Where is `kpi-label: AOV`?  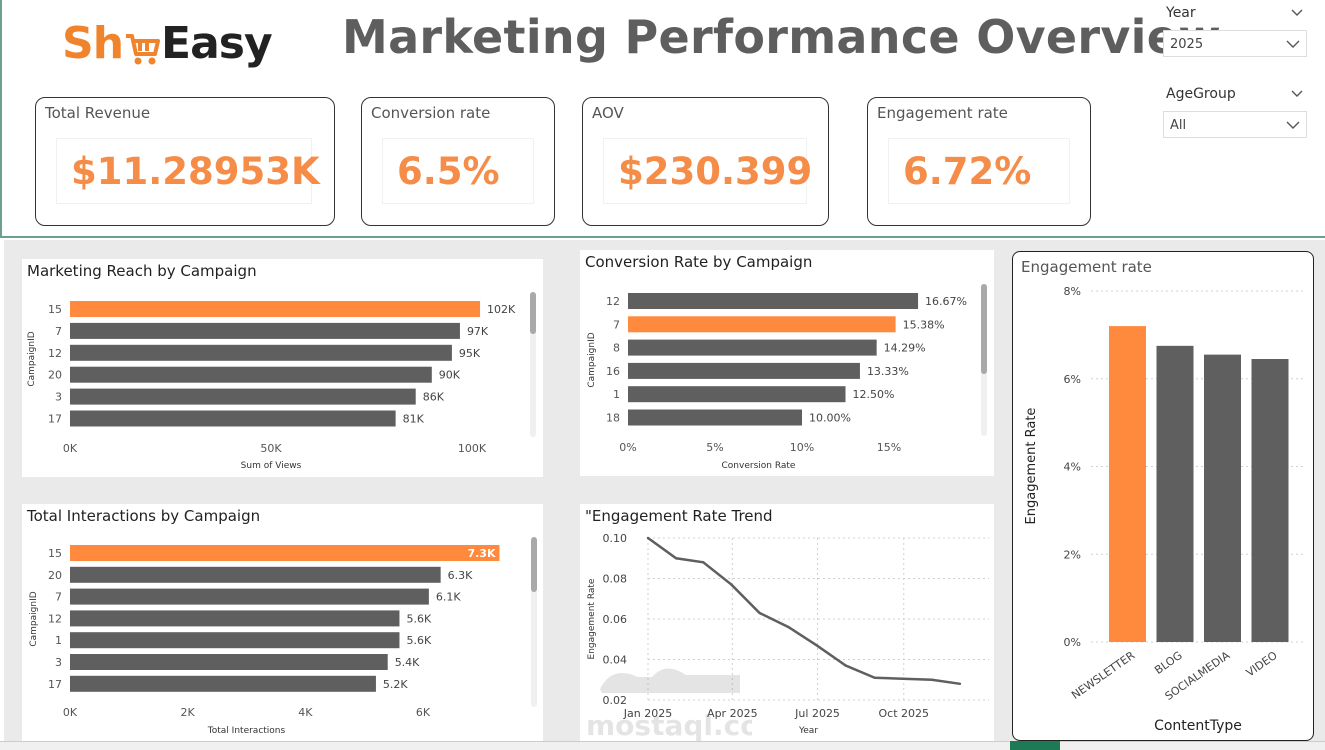 kpi-label: AOV is located at coordinates (608, 113).